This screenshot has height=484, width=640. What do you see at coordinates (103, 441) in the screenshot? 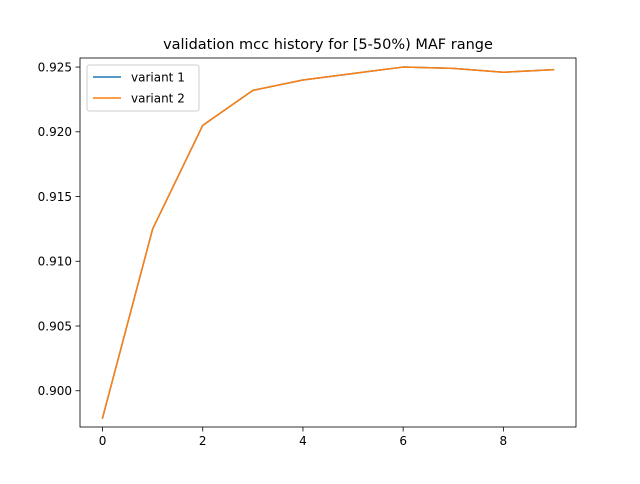
I see `x-tick-label: 0` at bounding box center [103, 441].